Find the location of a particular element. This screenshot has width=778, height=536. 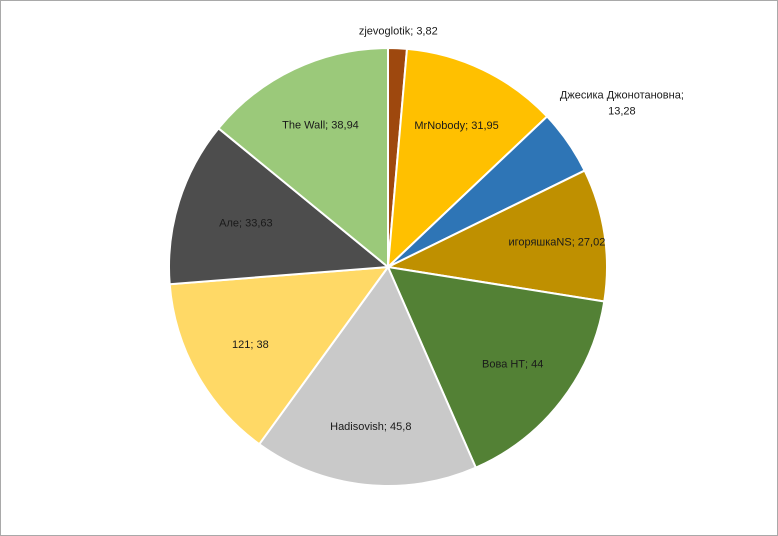

data-label: Джесика Джонотановна; 13,28 is located at coordinates (622, 104).